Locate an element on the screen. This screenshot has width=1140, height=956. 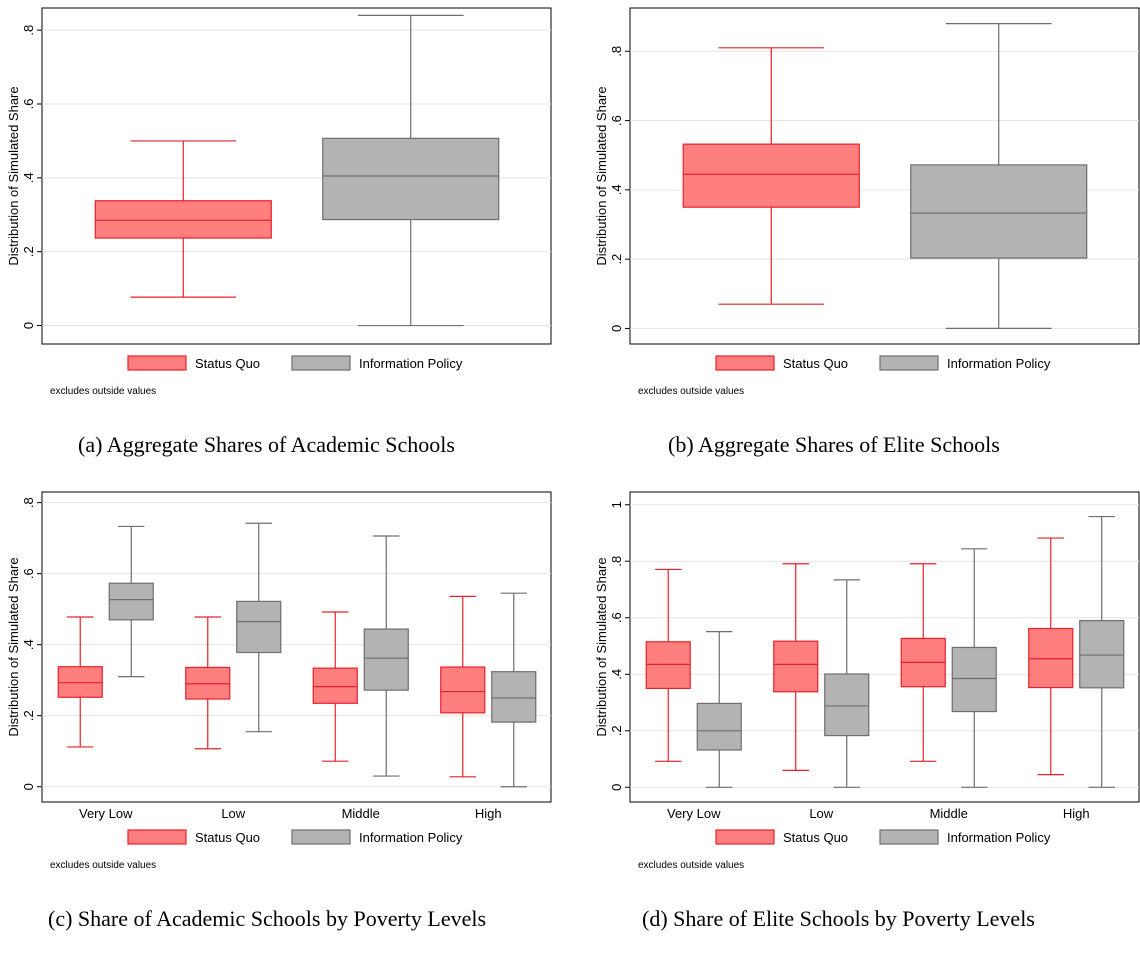
y-tick-label: 1 is located at coordinates (616, 504).